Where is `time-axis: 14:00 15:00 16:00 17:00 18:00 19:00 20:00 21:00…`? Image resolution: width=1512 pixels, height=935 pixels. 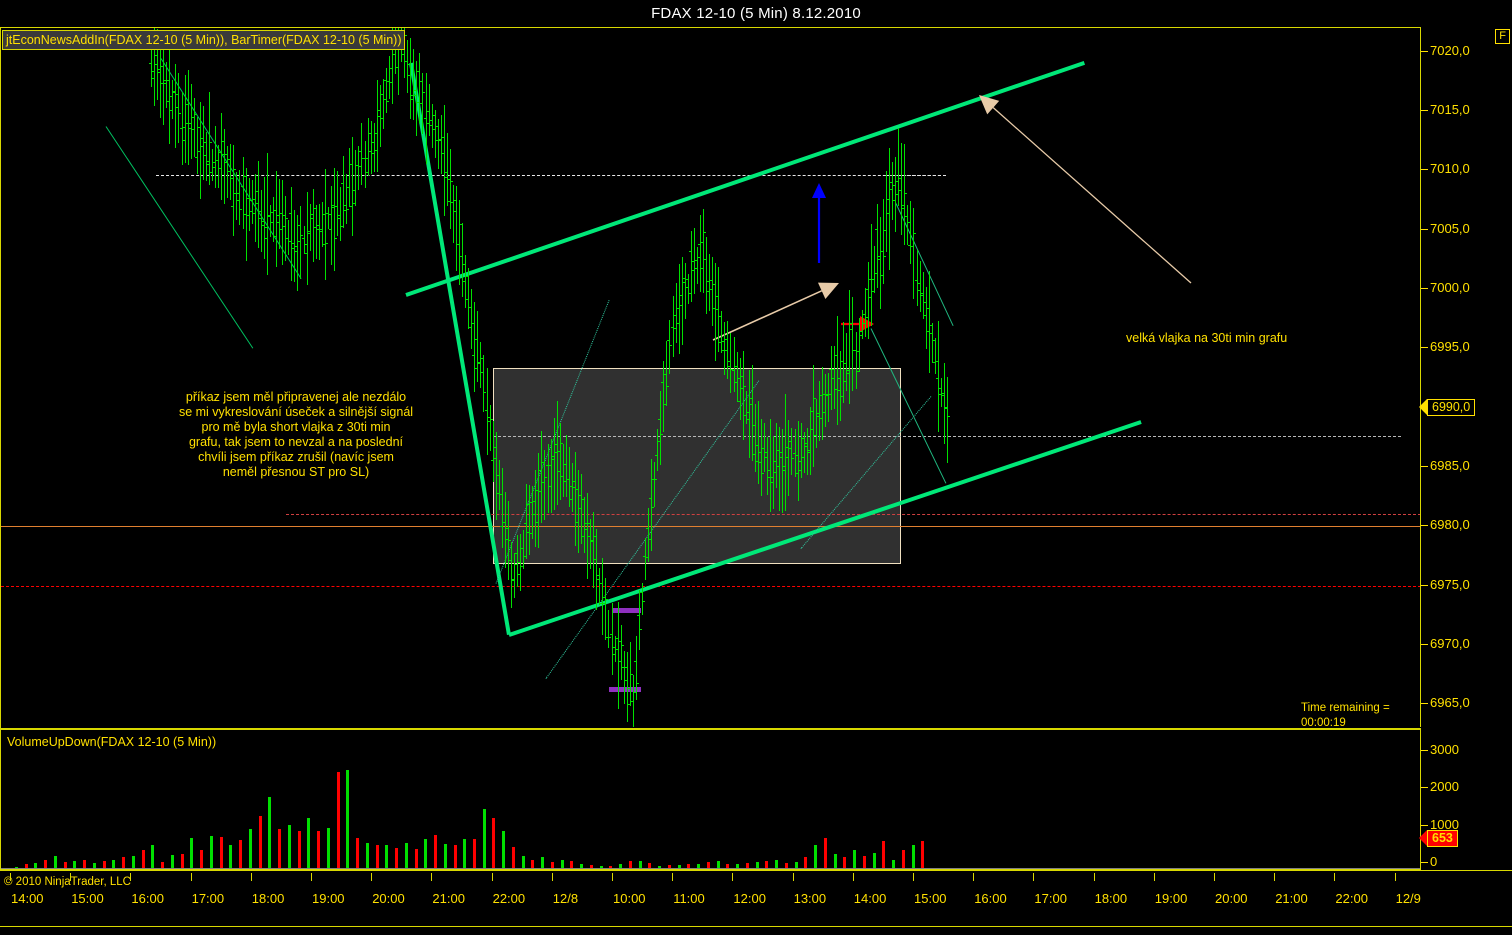 time-axis: 14:00 15:00 16:00 17:00 18:00 19:00 20:00 21:00… is located at coordinates (756, 902).